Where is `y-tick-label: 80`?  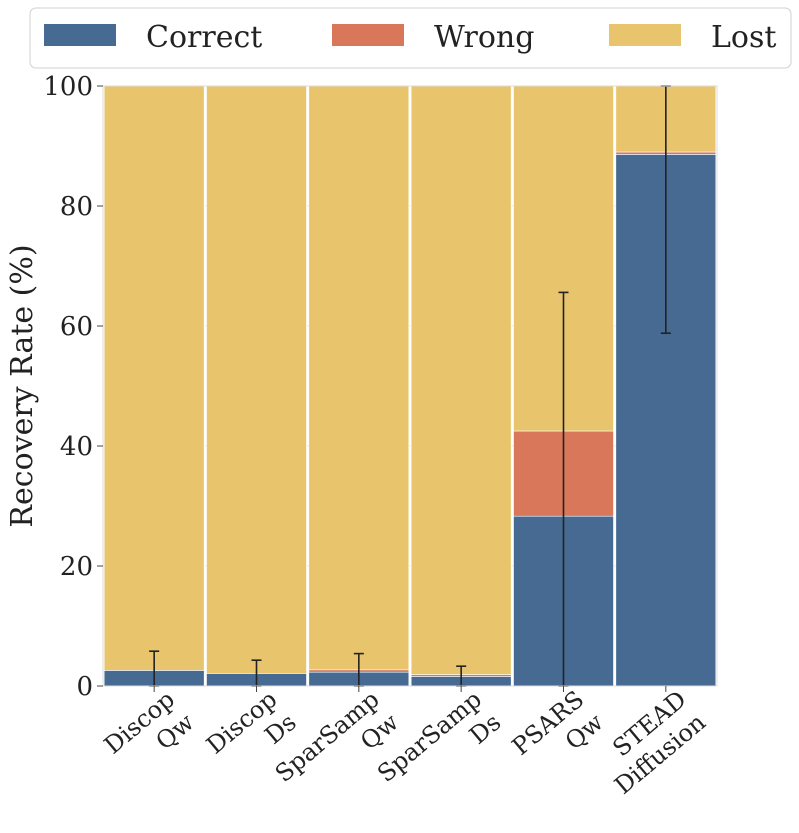
y-tick-label: 80 is located at coordinates (76, 207).